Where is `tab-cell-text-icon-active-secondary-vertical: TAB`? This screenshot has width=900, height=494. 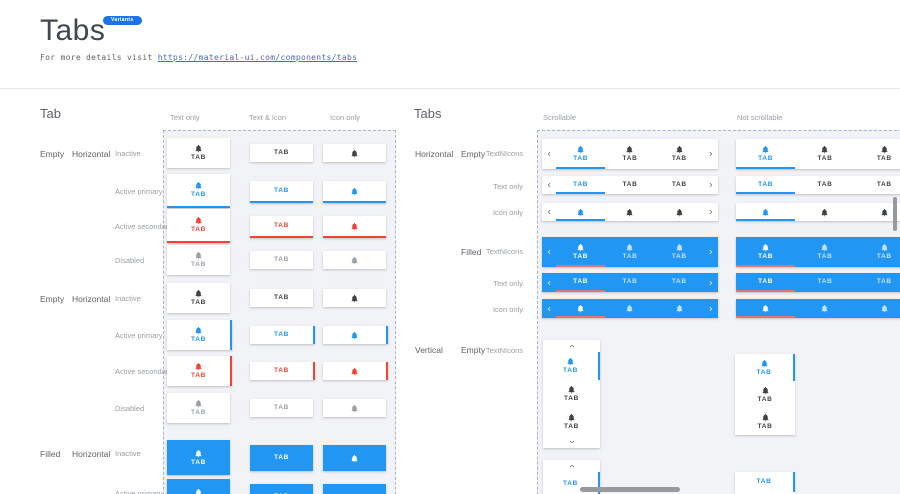
tab-cell-text-icon-active-secondary-vertical: TAB is located at coordinates (199, 371).